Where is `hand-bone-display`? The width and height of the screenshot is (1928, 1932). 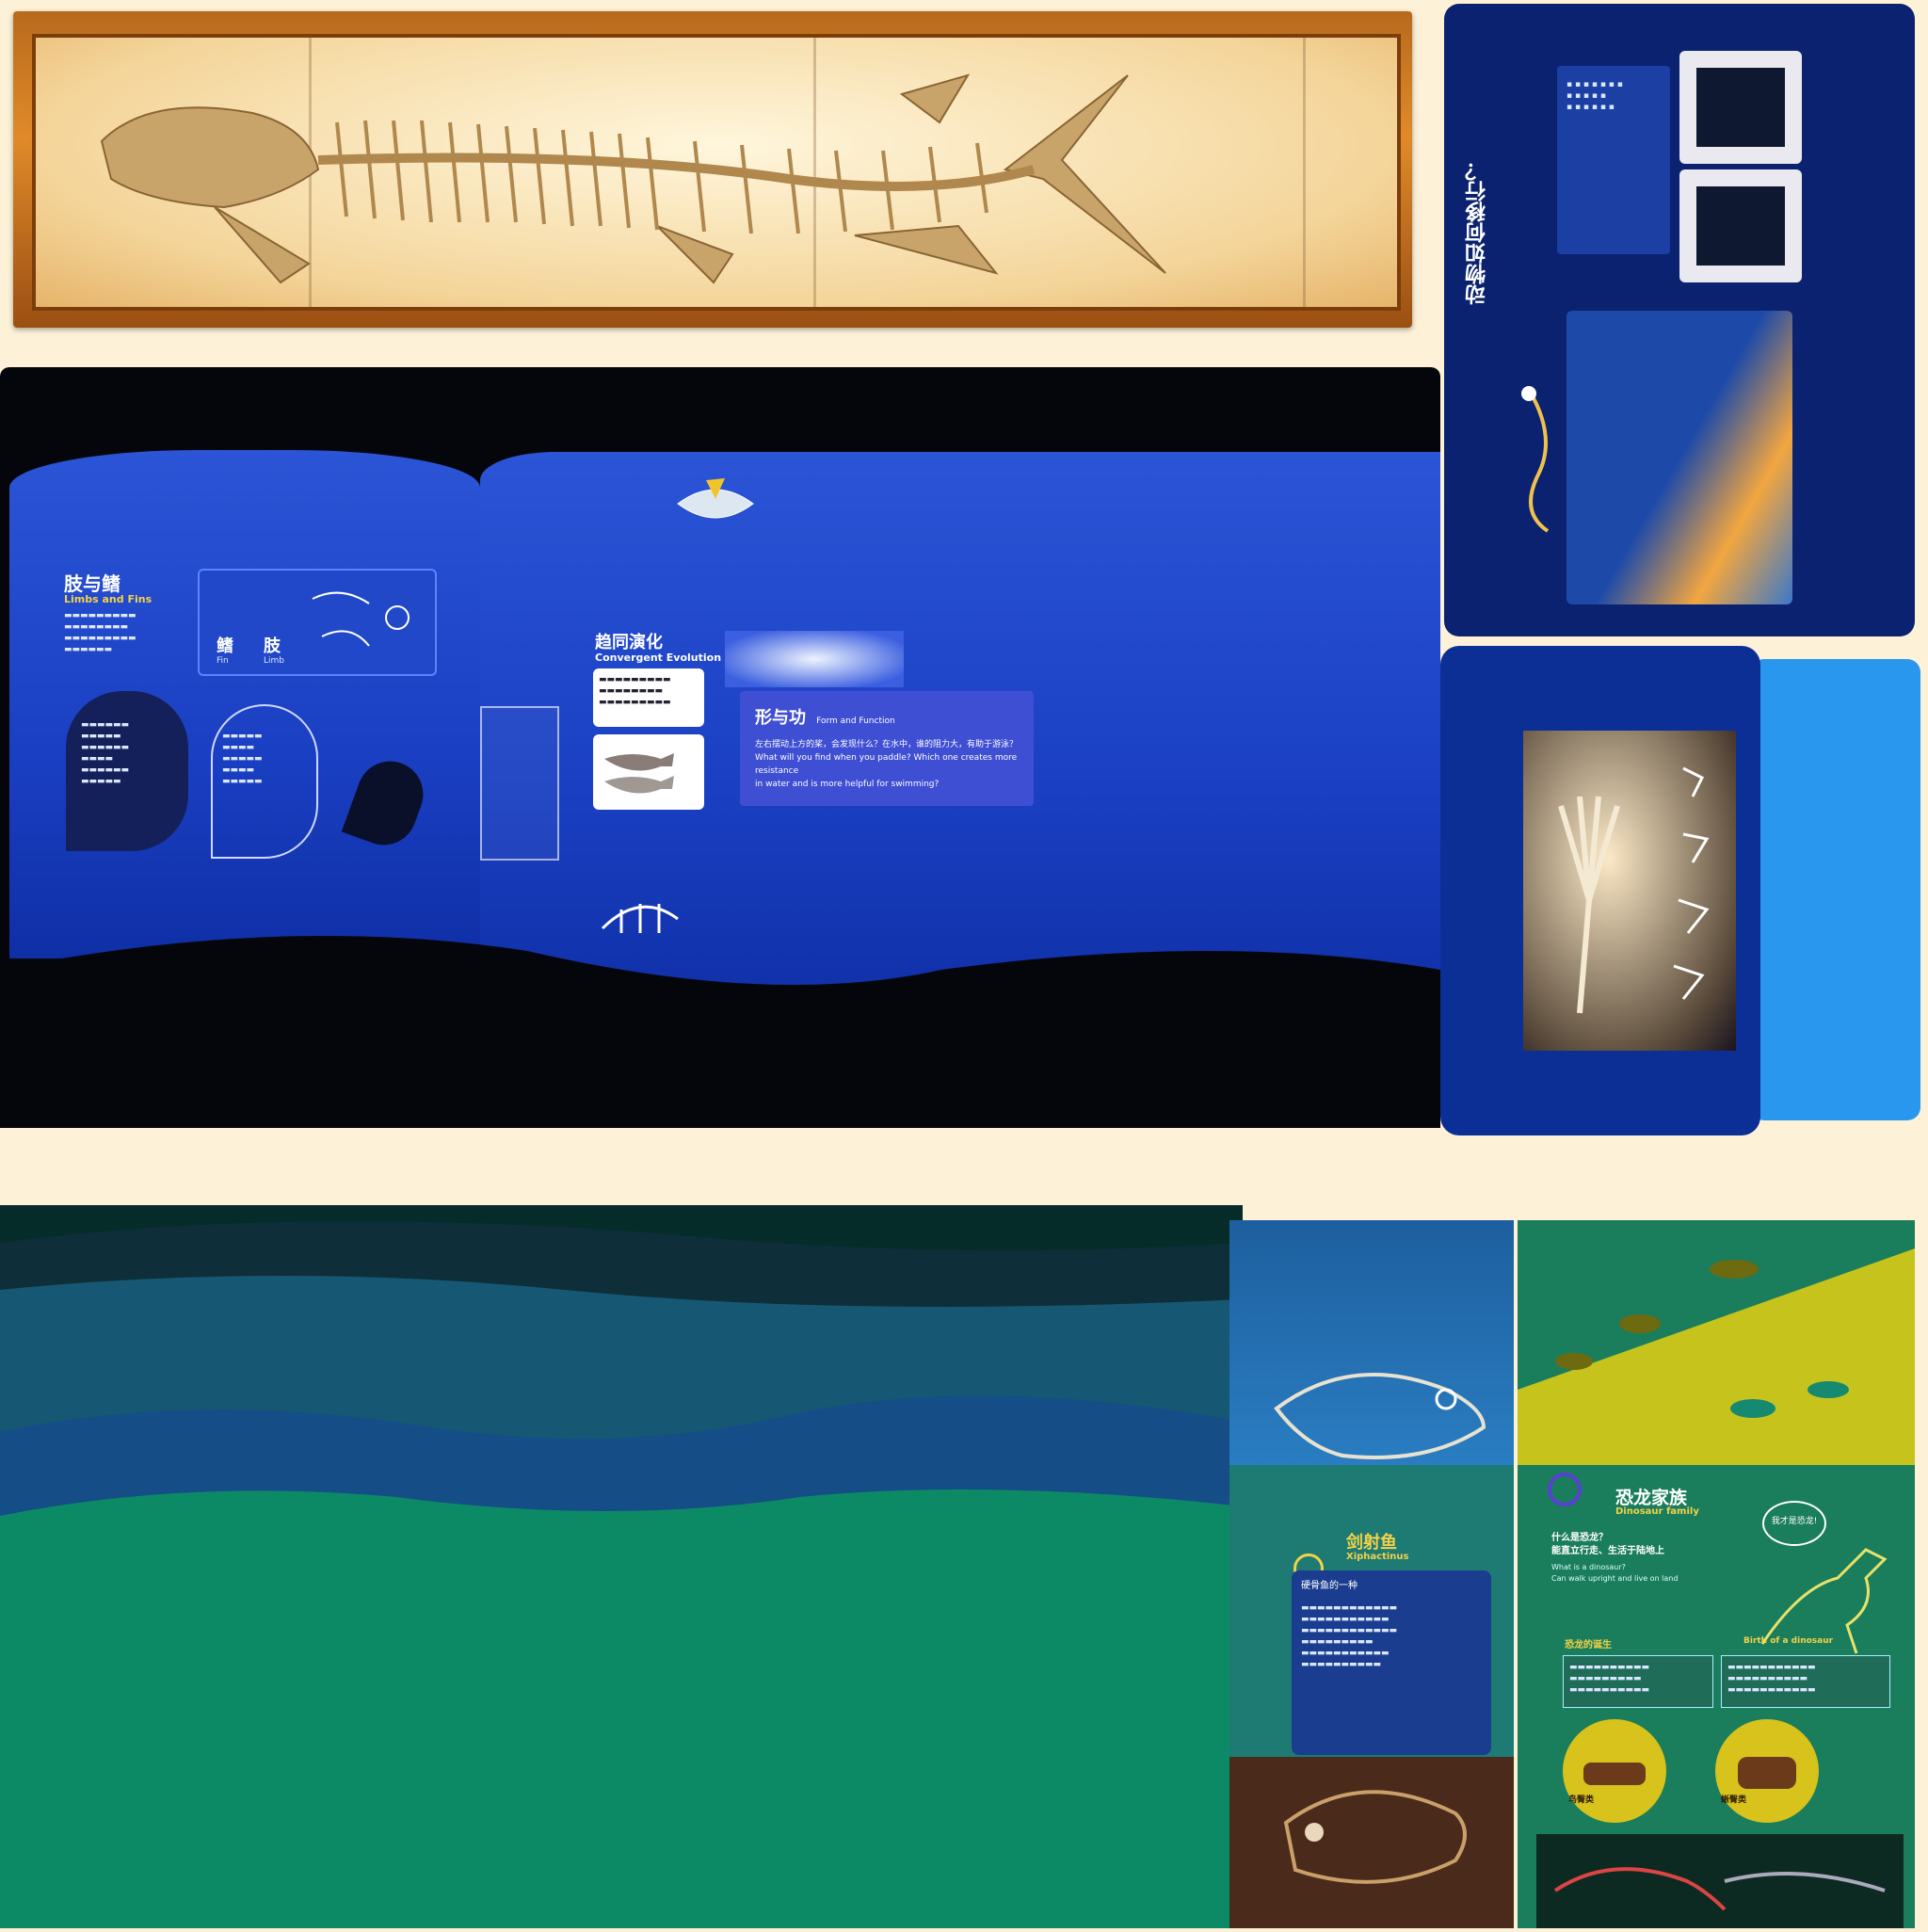
hand-bone-display is located at coordinates (1629, 891).